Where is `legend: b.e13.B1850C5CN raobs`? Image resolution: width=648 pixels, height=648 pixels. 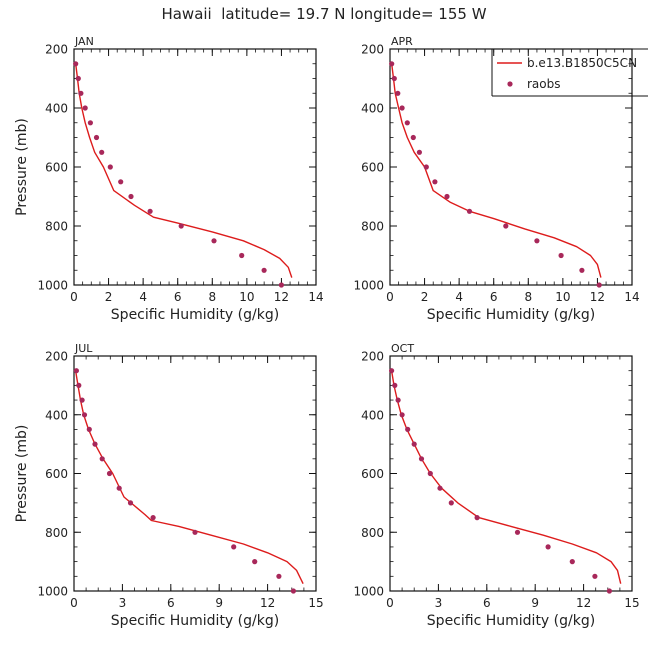 legend: b.e13.B1850C5CN raobs is located at coordinates (569, 72).